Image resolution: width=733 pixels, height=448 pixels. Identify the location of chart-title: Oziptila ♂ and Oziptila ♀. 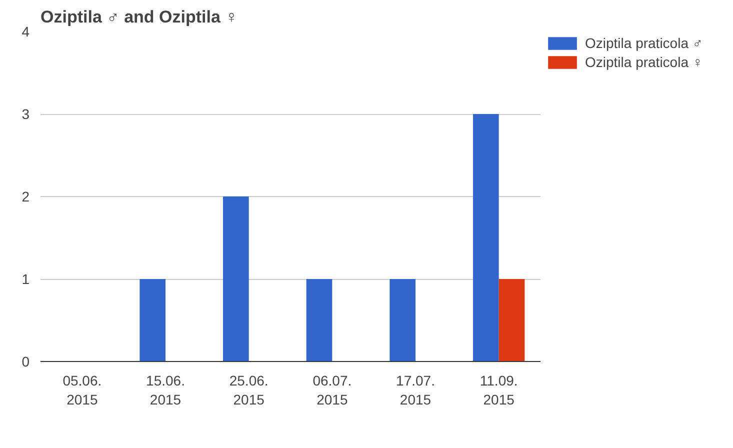
(139, 17).